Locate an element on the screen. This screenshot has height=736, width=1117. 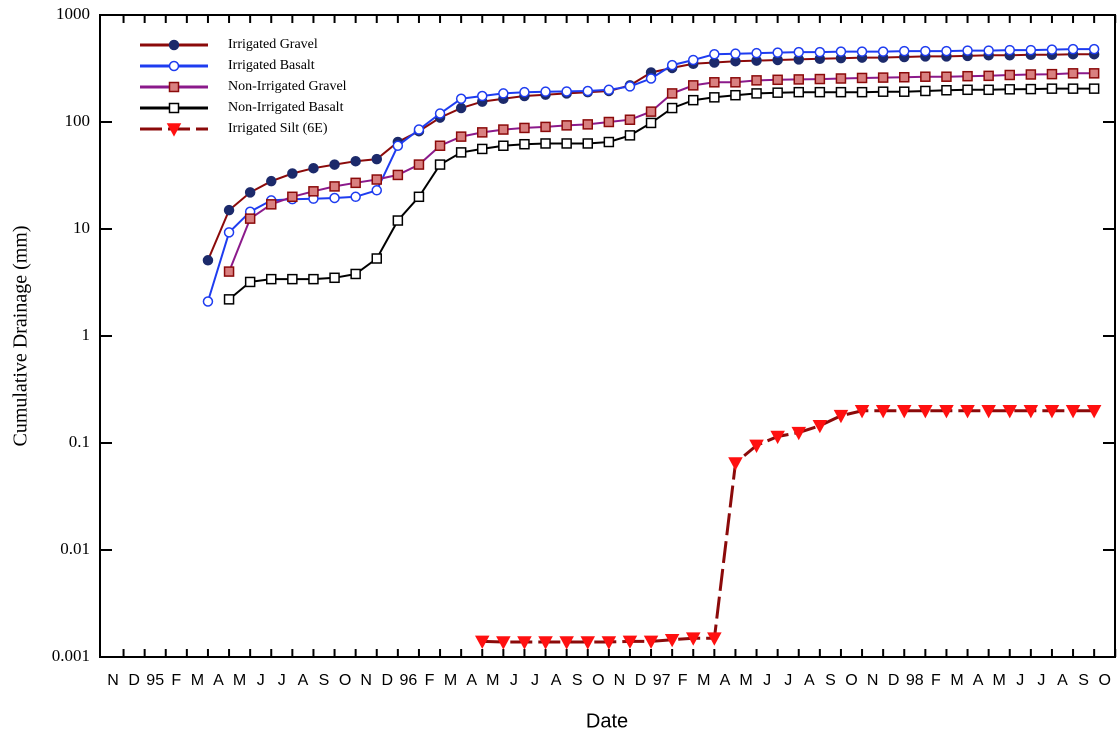
x-tick-label: 98 is located at coordinates (915, 680).